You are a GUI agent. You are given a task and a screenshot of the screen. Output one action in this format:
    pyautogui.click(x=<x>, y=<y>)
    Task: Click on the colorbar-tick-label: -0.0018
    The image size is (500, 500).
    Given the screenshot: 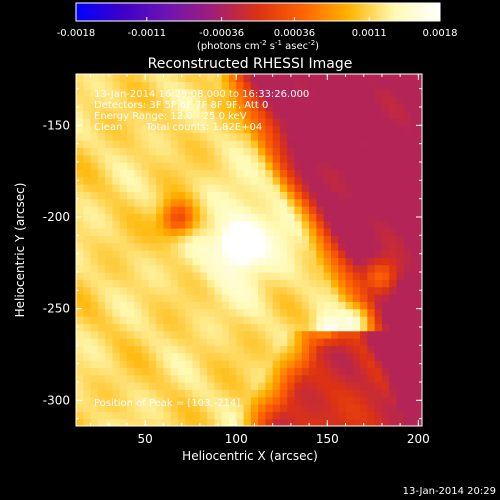 What is the action you would take?
    pyautogui.click(x=76, y=33)
    